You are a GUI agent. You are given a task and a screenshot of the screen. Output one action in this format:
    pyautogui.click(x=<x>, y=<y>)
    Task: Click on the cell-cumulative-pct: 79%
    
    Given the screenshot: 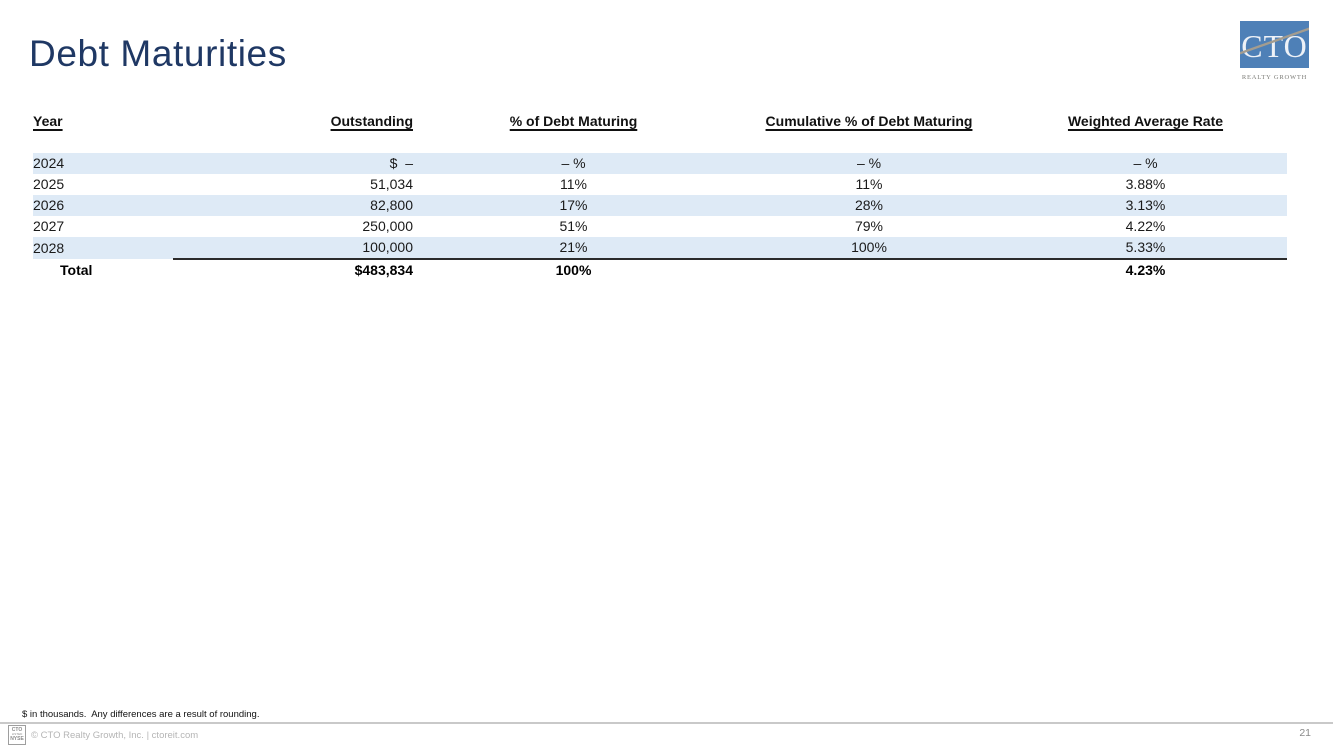 What is the action you would take?
    pyautogui.click(x=869, y=226)
    